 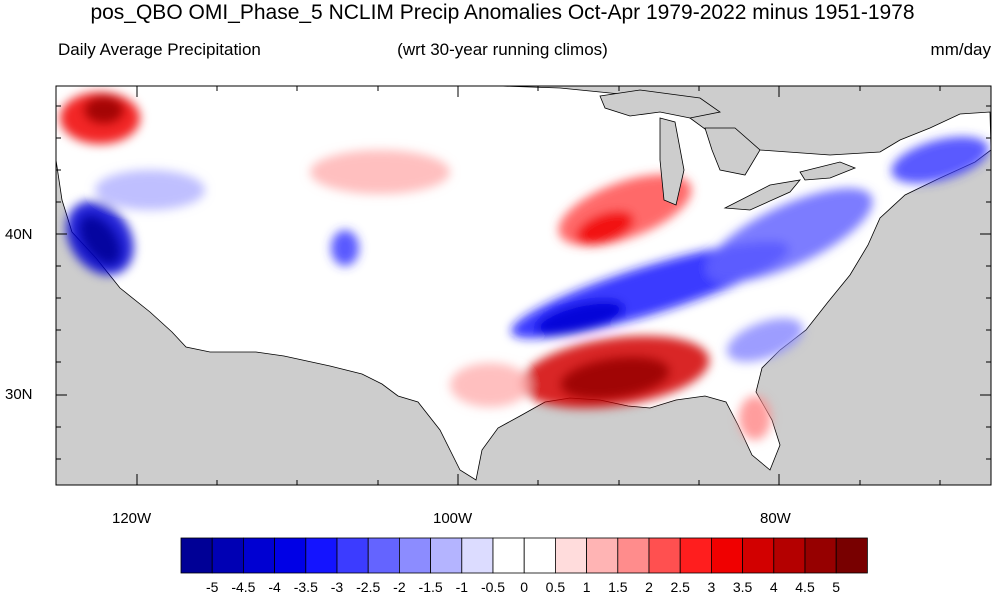 I want to click on anomaly-appalachian-dry, so click(x=790, y=235).